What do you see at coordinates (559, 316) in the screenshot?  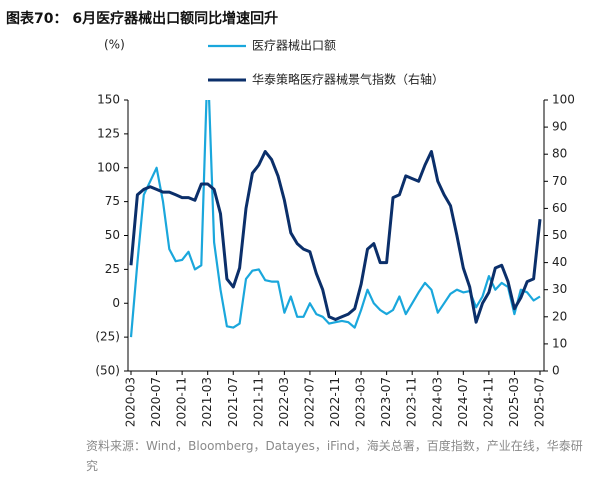 I see `y2-tick-label: 20` at bounding box center [559, 316].